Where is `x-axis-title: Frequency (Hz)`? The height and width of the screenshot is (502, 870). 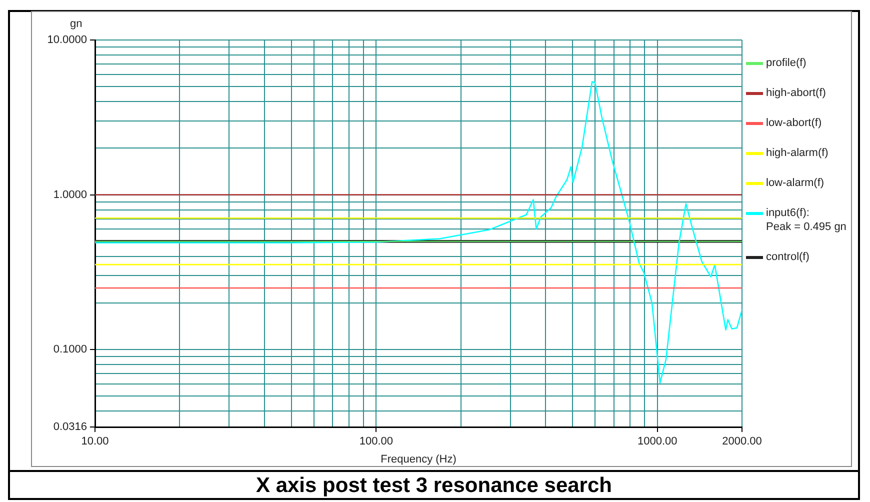
x-axis-title: Frequency (Hz) is located at coordinates (418, 459).